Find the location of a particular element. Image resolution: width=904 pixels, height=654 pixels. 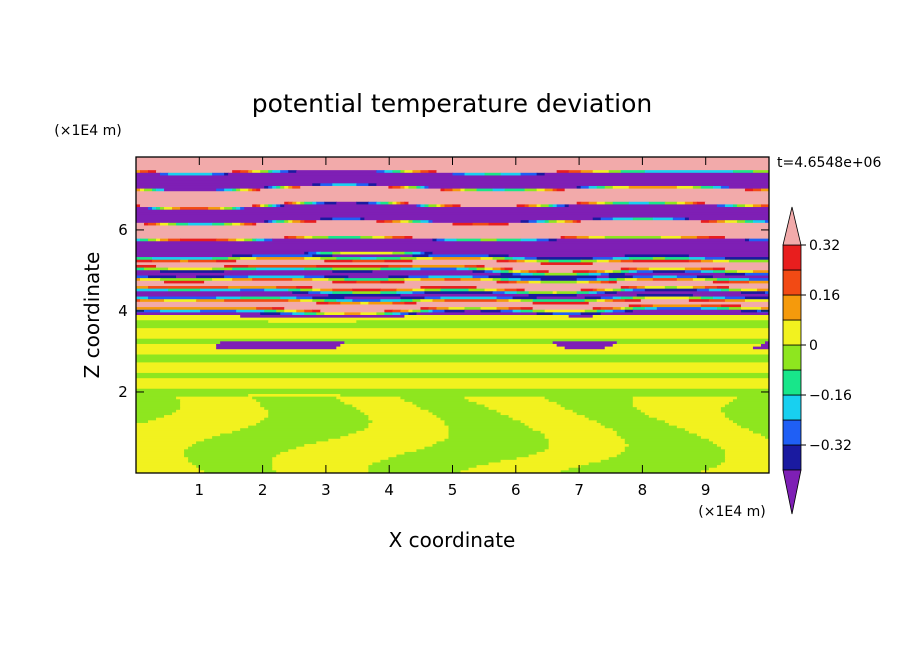

colorbar-tick-label: 0.16 is located at coordinates (824, 296).